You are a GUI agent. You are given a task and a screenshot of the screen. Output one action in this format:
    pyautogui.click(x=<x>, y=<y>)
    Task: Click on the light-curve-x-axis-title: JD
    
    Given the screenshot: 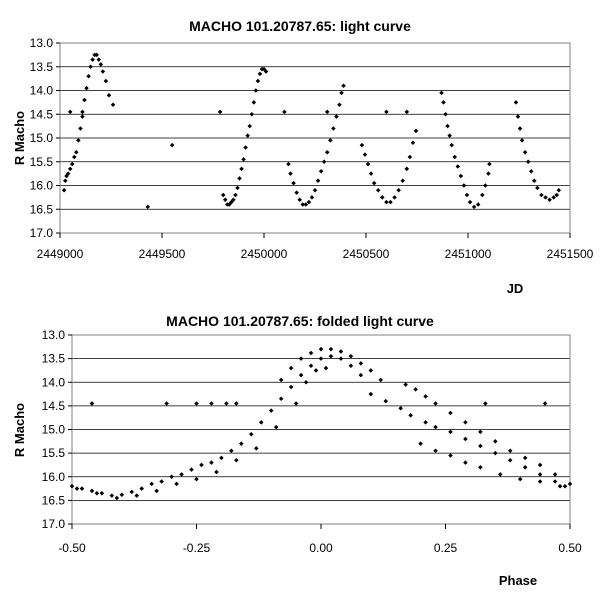 What is the action you would take?
    pyautogui.click(x=515, y=288)
    